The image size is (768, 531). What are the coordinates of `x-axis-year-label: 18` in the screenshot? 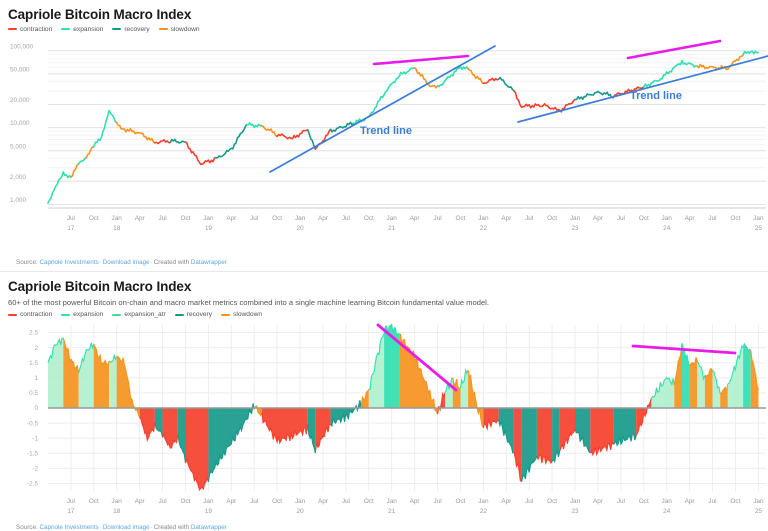 It's located at (117, 511).